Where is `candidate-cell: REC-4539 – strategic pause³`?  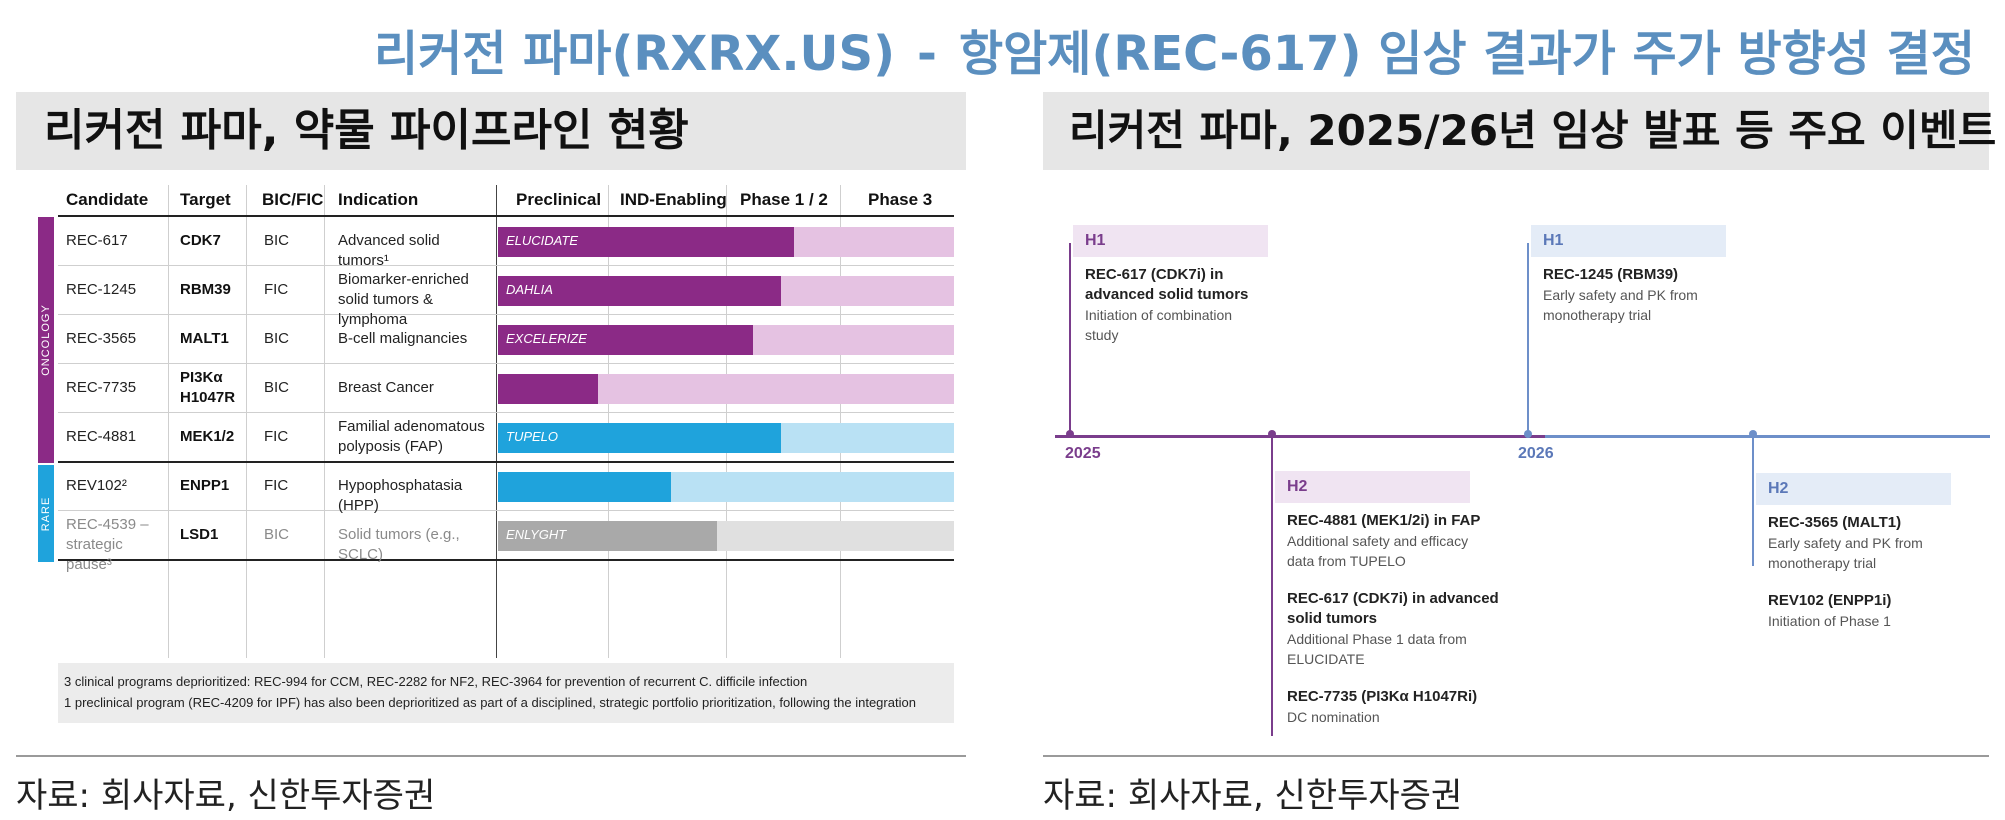 candidate-cell: REC-4539 – strategic pause³ is located at coordinates (107, 544).